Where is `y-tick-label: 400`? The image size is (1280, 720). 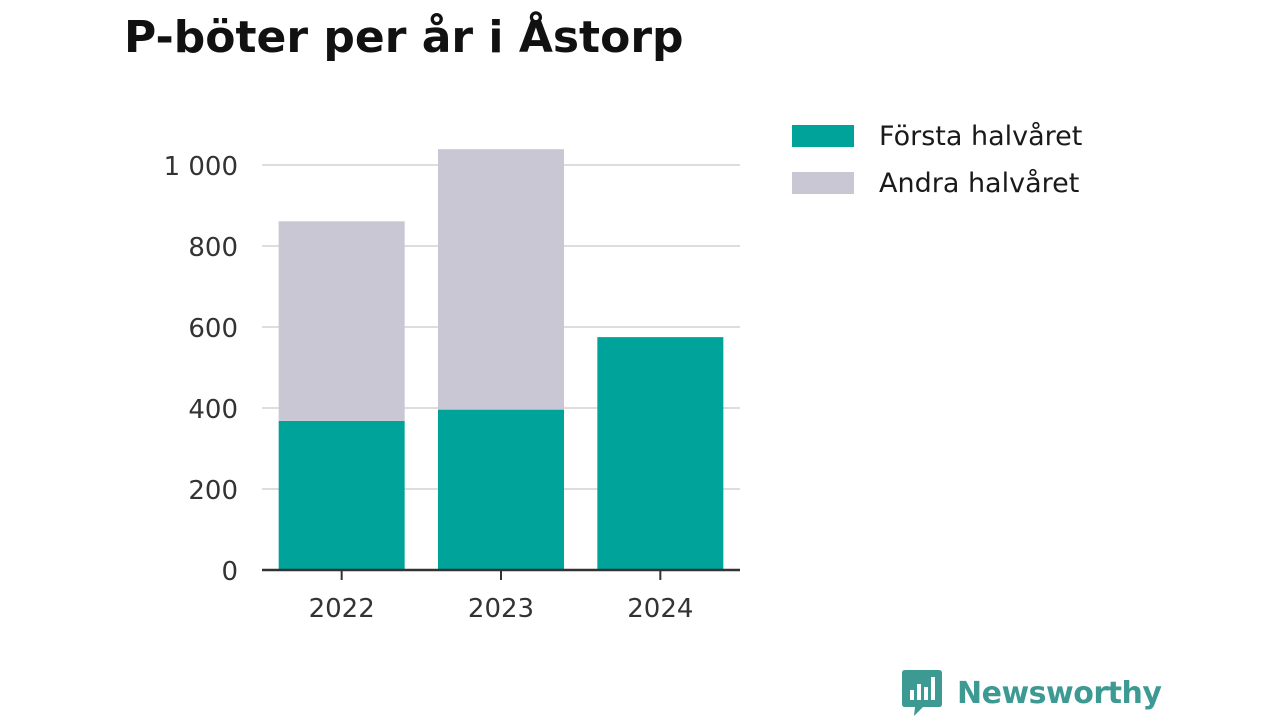
y-tick-label: 400 is located at coordinates (213, 410).